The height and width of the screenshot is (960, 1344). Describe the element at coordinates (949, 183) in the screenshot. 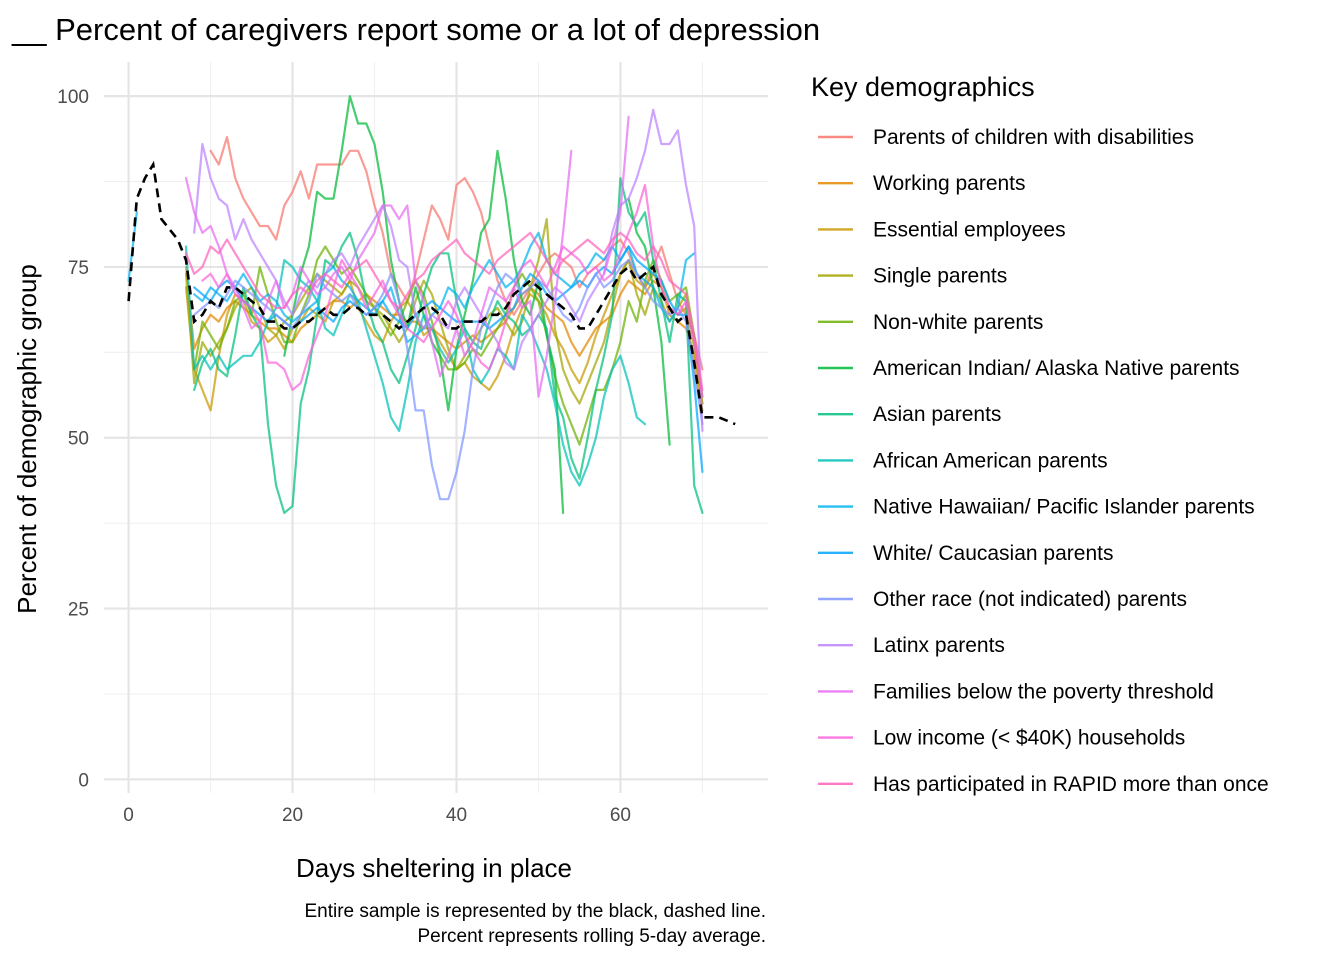

I see `legend-label: Working parents` at that location.